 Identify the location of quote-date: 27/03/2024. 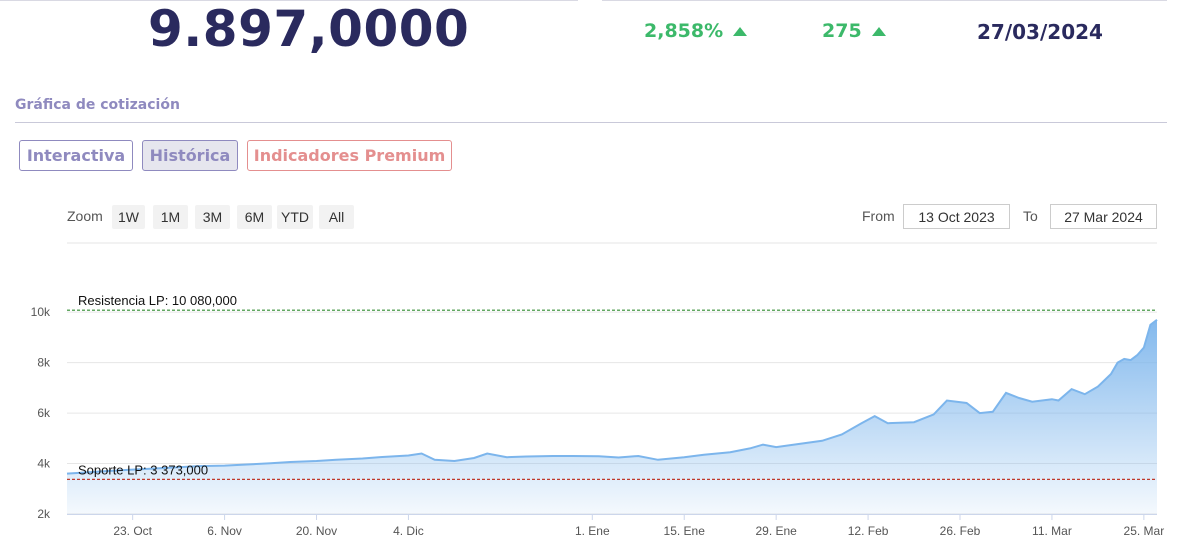
(1040, 32).